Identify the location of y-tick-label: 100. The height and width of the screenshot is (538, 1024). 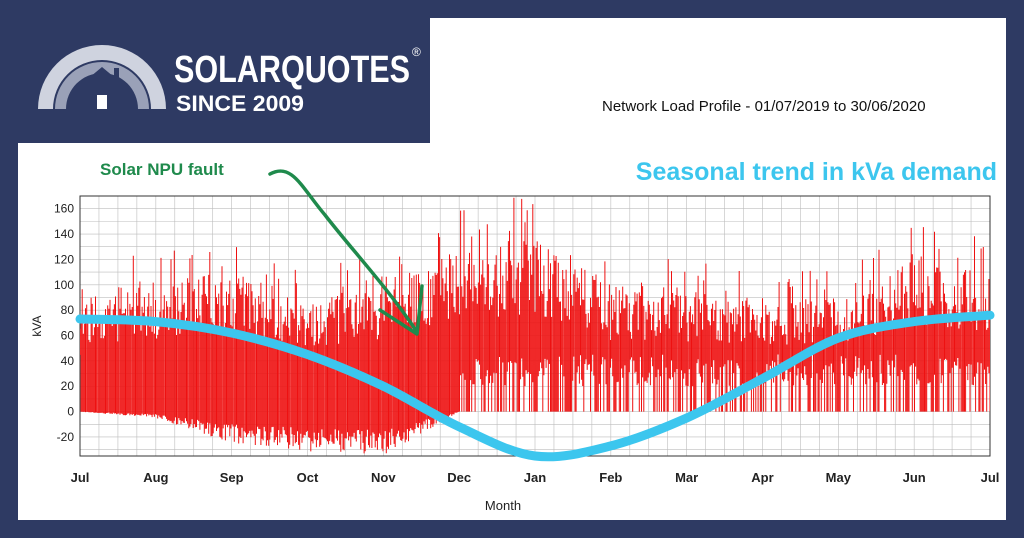
(64, 285).